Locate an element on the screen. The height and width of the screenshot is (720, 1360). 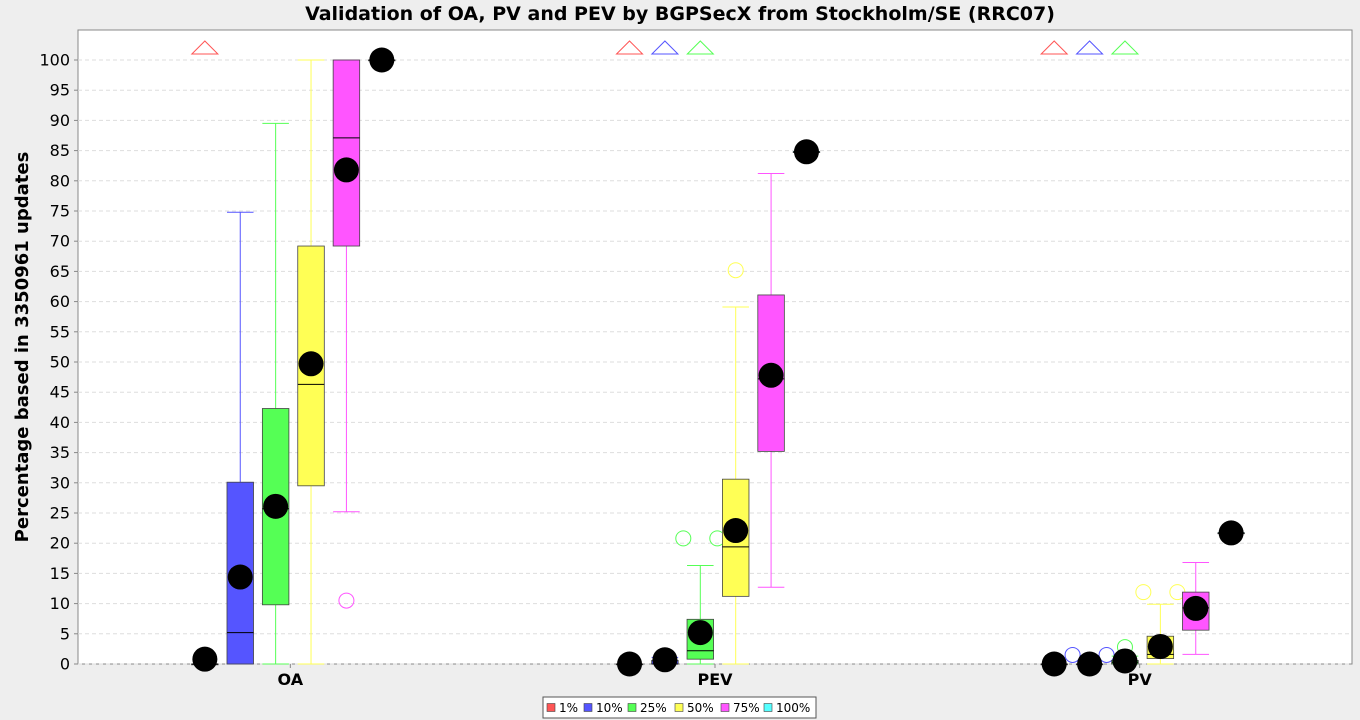
legend-label: 100% is located at coordinates (793, 708).